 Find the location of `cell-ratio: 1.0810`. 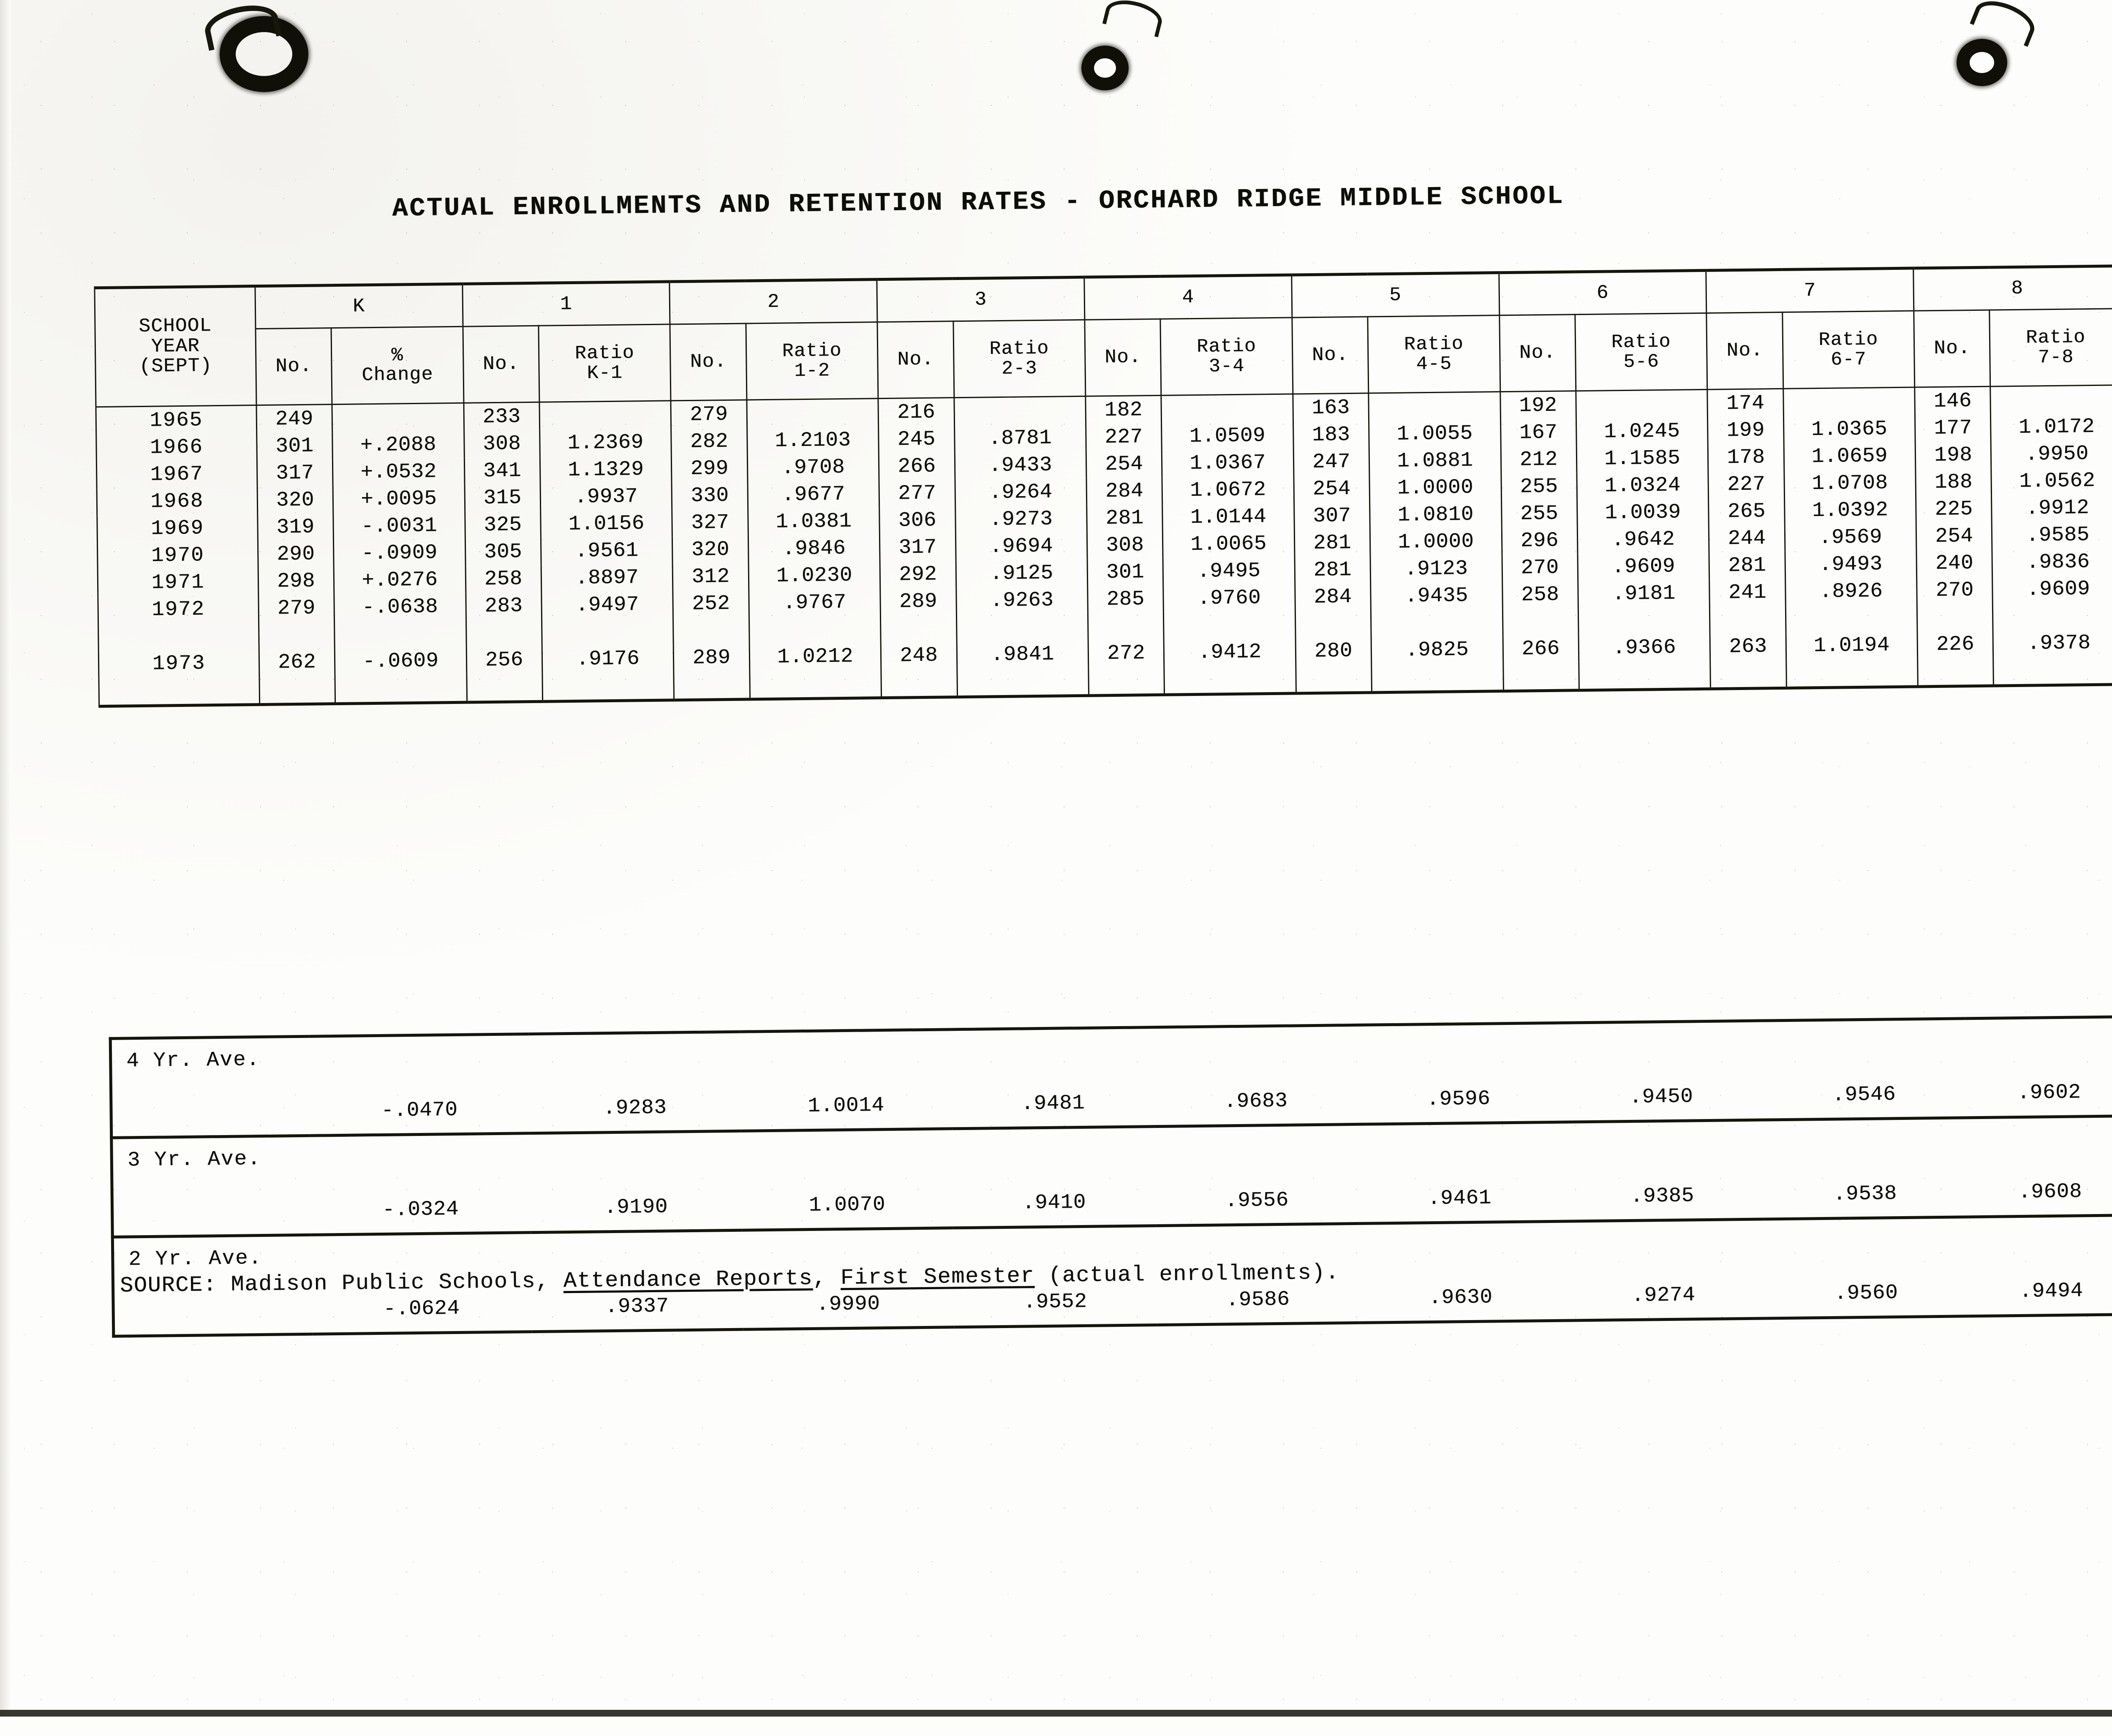

cell-ratio: 1.0810 is located at coordinates (1435, 514).